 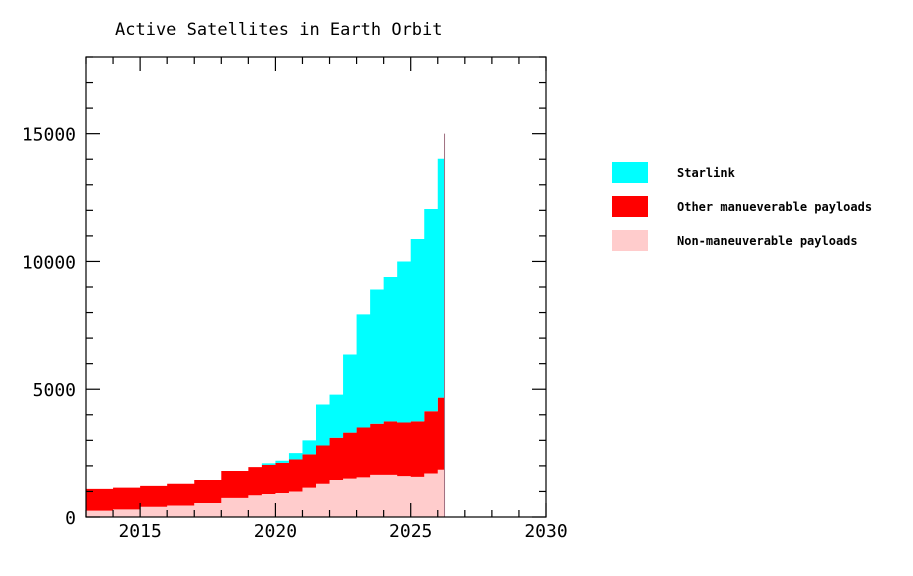 What do you see at coordinates (410, 531) in the screenshot?
I see `x-tick-label: 2025` at bounding box center [410, 531].